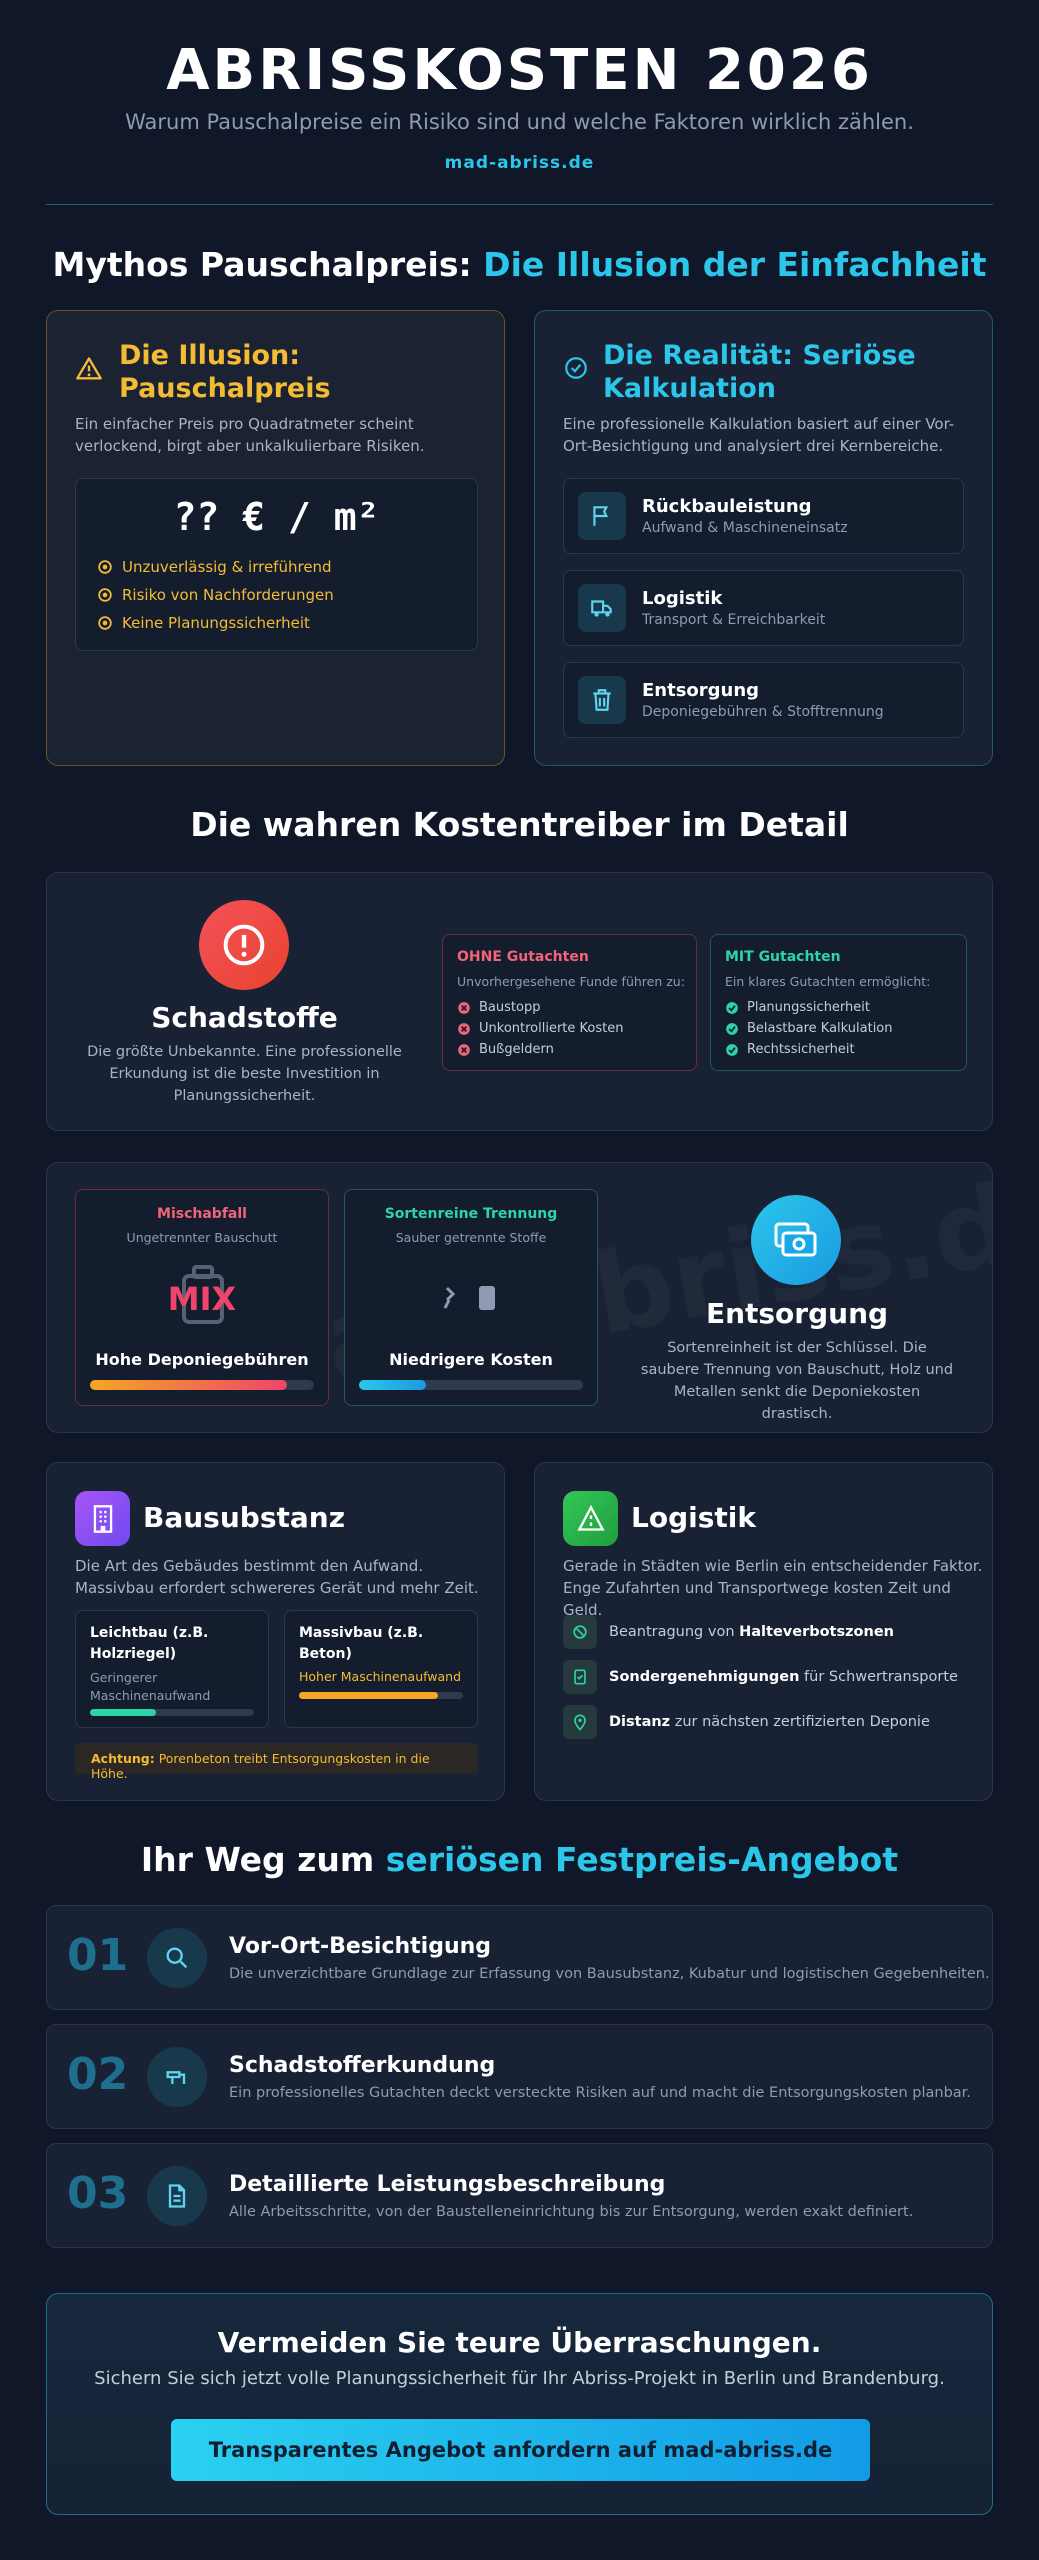  I want to click on with-title: MIT Gutachten, so click(783, 957).